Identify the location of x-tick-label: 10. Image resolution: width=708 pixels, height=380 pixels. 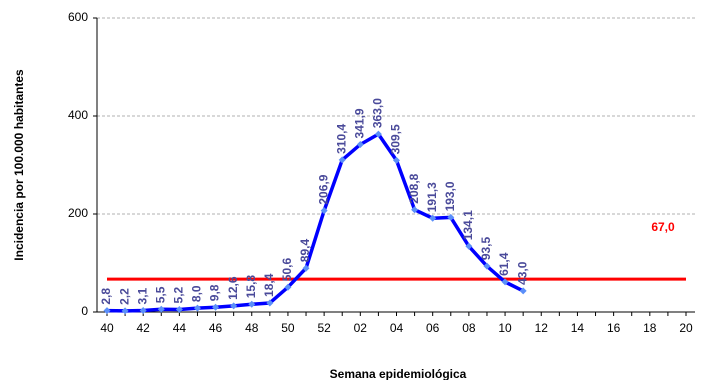
(505, 328).